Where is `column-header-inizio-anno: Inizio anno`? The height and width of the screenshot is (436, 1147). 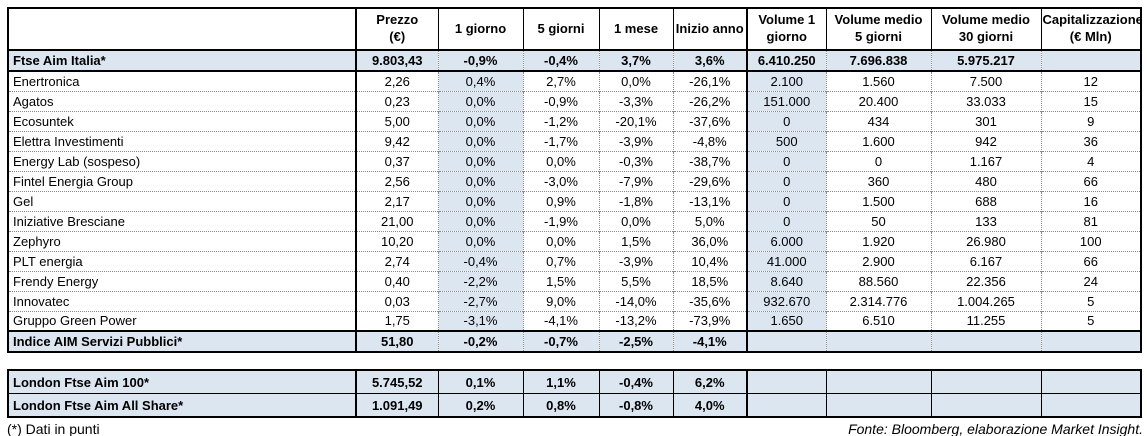 column-header-inizio-anno: Inizio anno is located at coordinates (710, 29).